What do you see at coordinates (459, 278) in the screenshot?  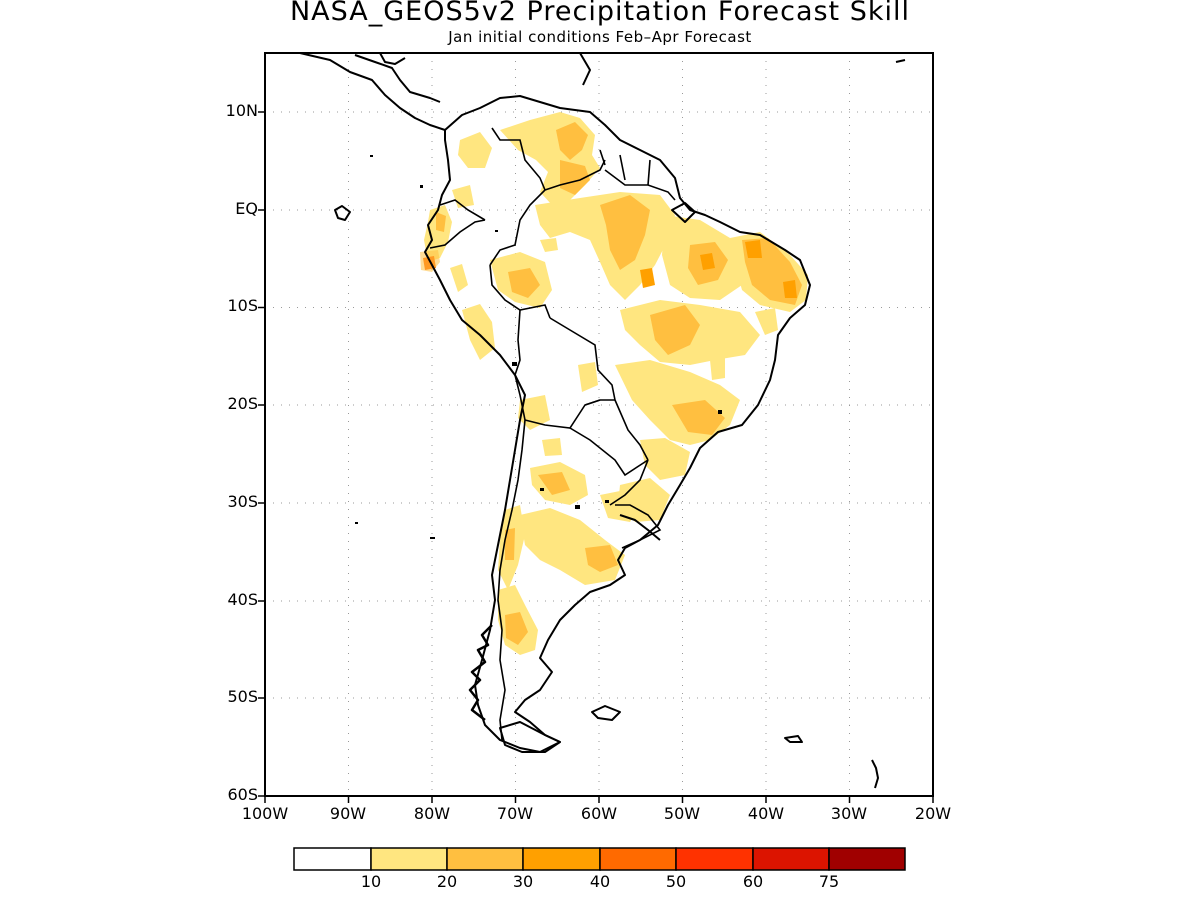 I see `skill-area-peru-mid` at bounding box center [459, 278].